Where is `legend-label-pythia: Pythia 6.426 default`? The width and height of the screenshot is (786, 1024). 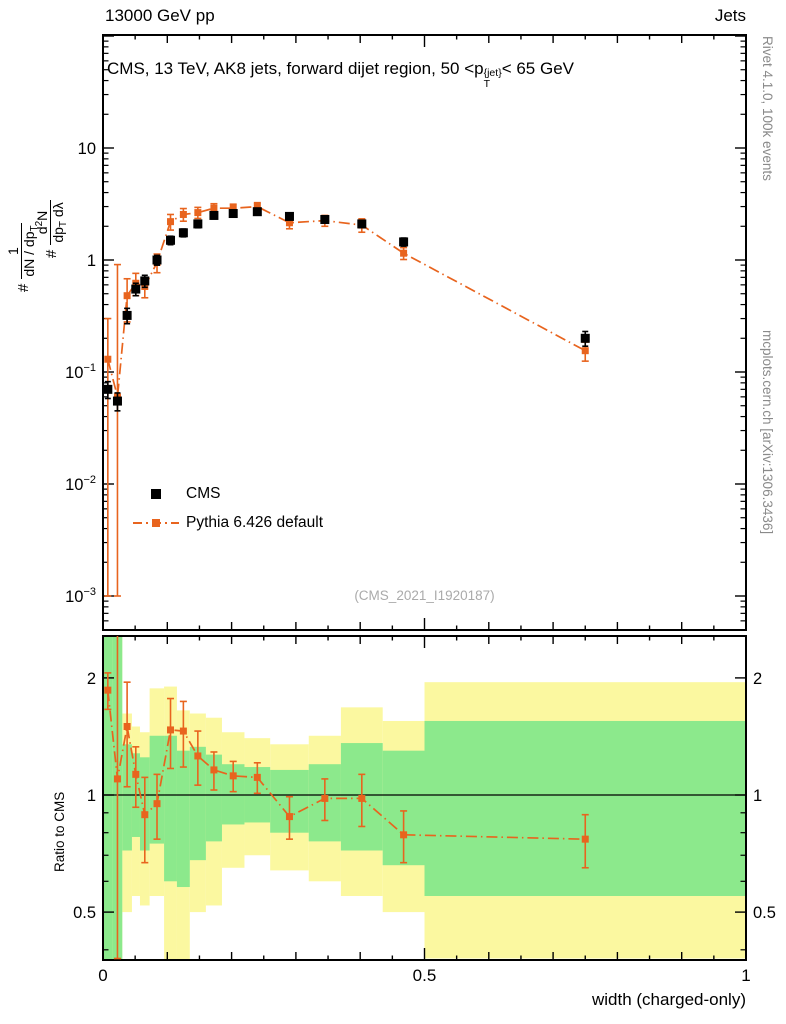
legend-label-pythia: Pythia 6.426 default is located at coordinates (255, 522).